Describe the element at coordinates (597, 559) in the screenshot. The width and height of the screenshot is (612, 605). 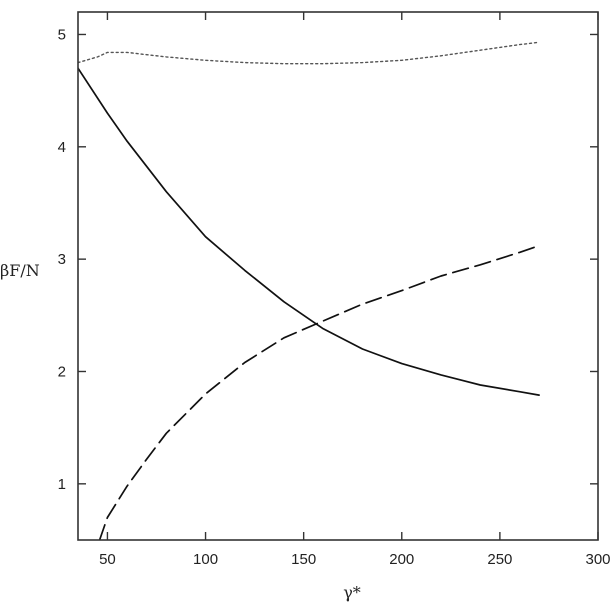
I see `x-tick-label: 300` at that location.